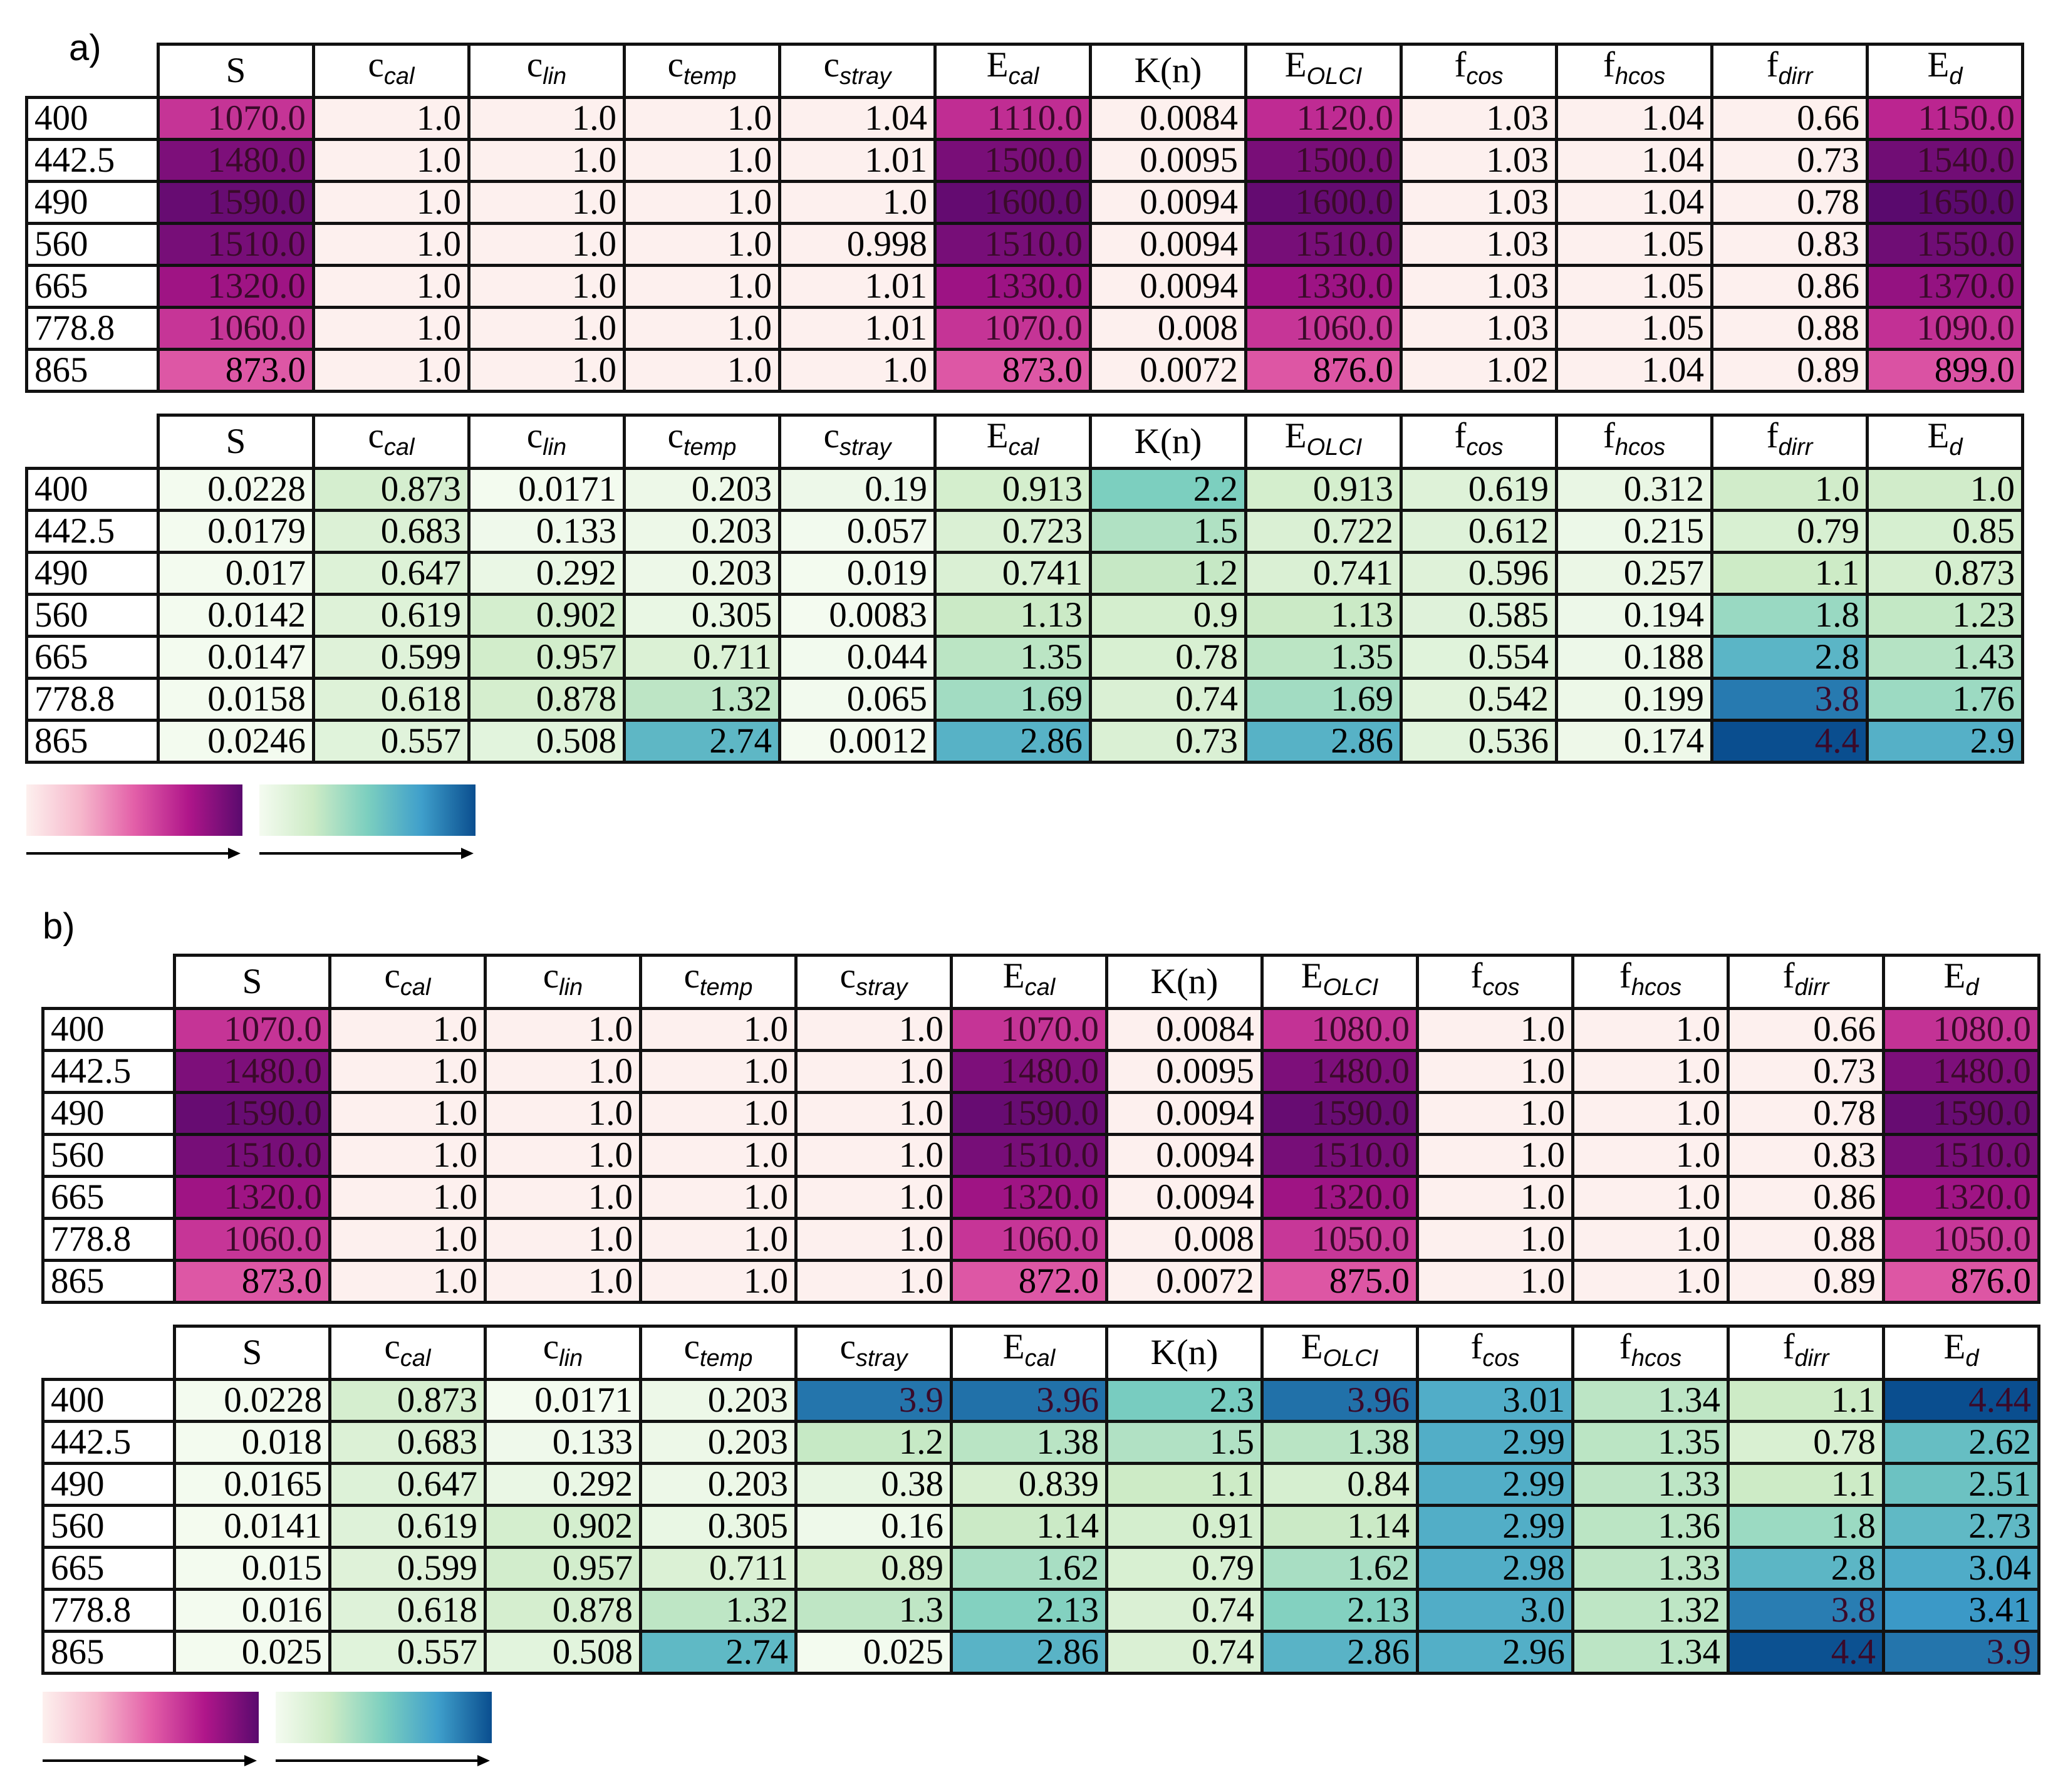 The image size is (2058, 1792). I want to click on table-cell: 1.62, so click(1339, 1568).